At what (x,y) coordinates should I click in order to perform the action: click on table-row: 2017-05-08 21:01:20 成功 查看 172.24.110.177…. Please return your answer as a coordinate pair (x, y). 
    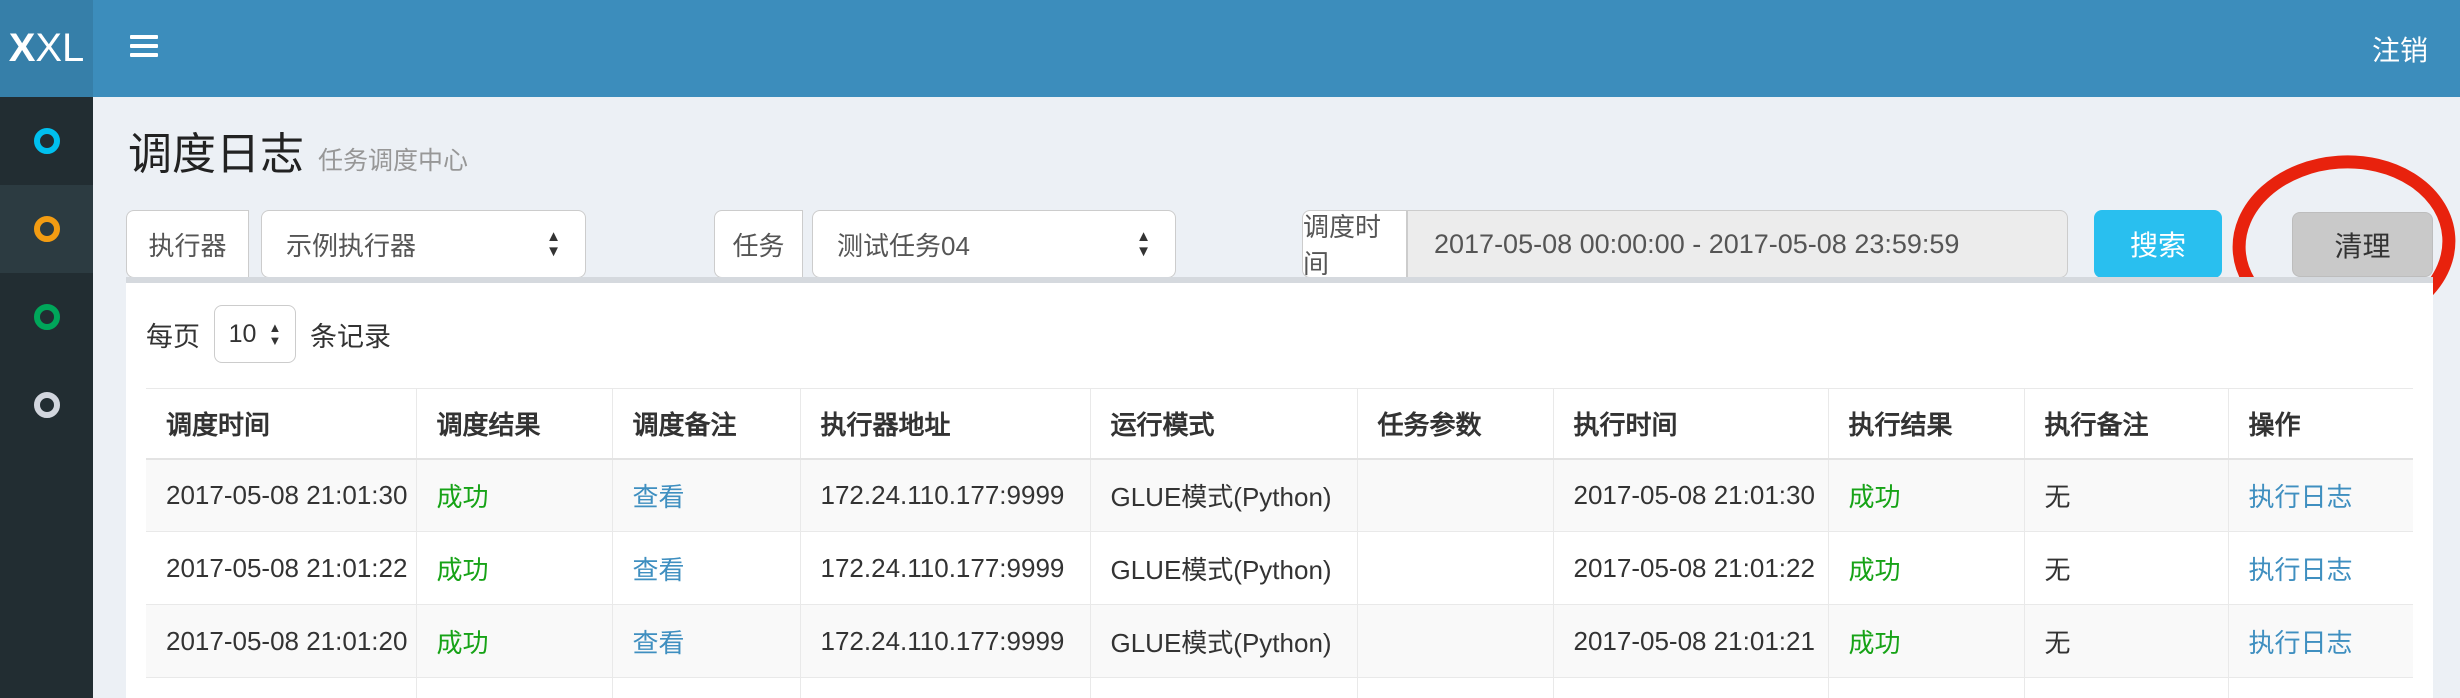
    Looking at the image, I should click on (1279, 641).